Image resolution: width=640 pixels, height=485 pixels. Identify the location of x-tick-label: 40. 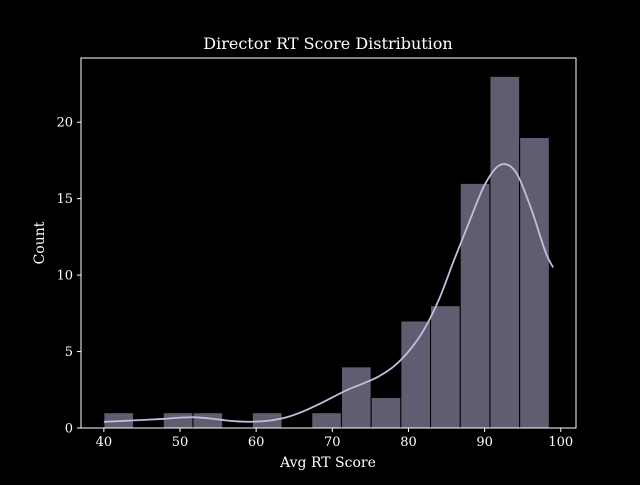
(104, 442).